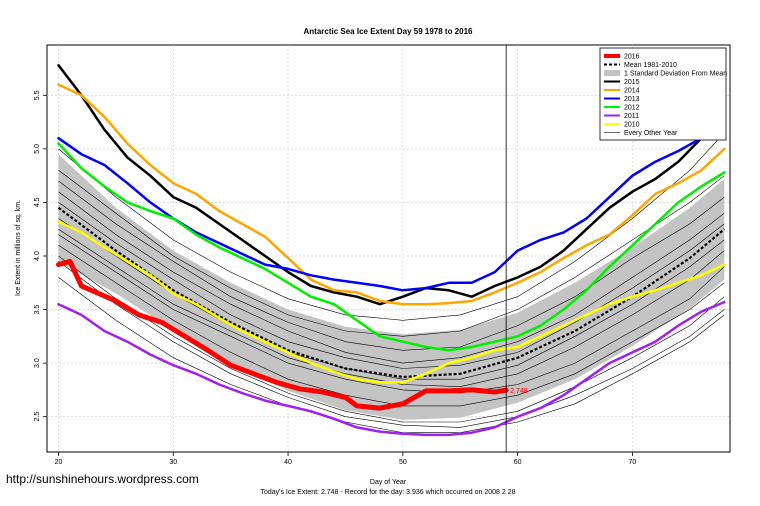  What do you see at coordinates (37, 417) in the screenshot?
I see `y-tick-label-0: 2.5` at bounding box center [37, 417].